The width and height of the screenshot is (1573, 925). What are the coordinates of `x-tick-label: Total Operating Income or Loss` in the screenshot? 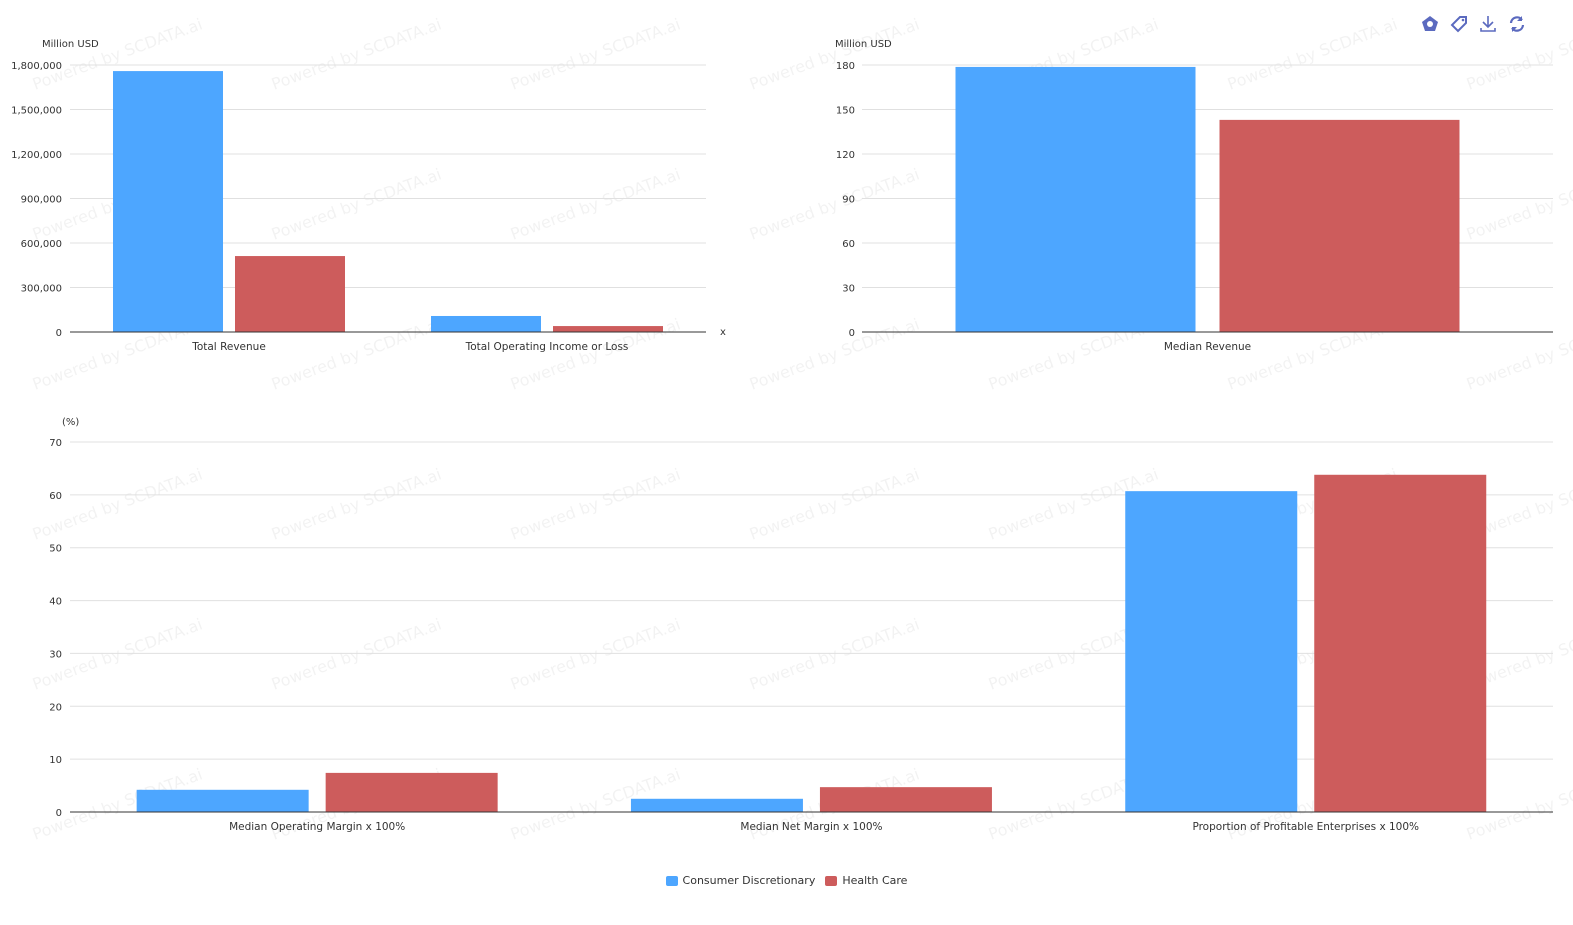 It's located at (547, 347).